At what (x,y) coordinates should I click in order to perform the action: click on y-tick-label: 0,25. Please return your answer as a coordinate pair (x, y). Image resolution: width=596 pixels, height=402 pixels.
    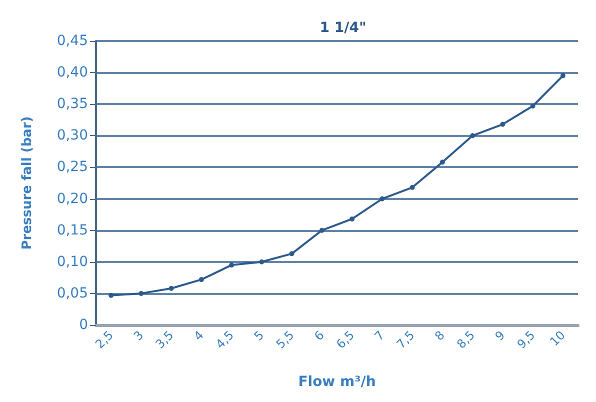
    Looking at the image, I should click on (72, 167).